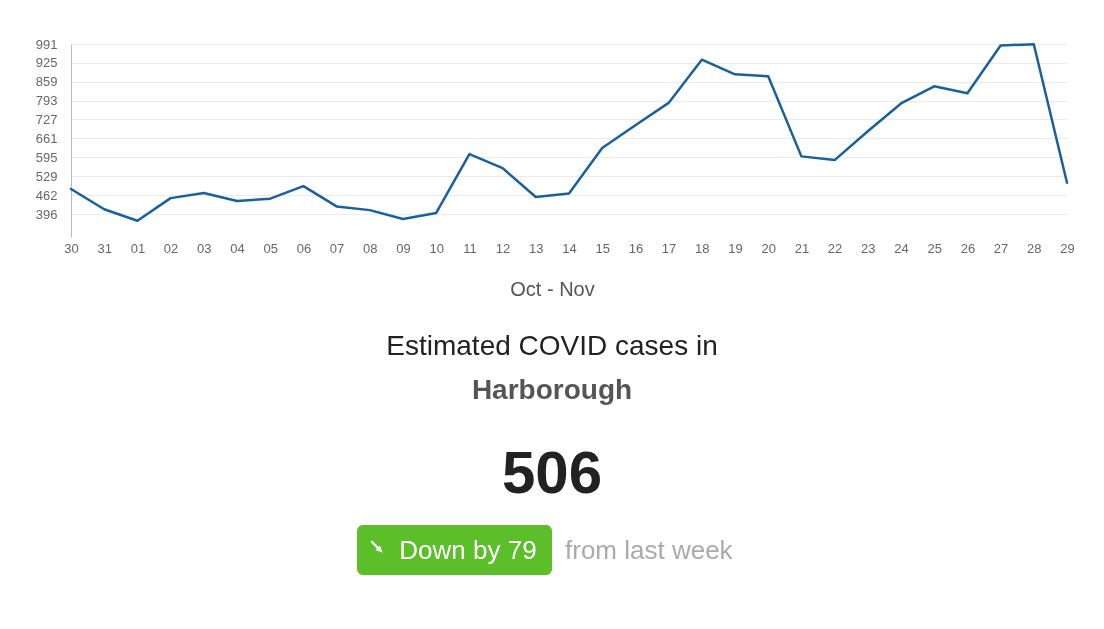 This screenshot has height=629, width=1104. Describe the element at coordinates (337, 248) in the screenshot. I see `x-tick-label: 07` at that location.